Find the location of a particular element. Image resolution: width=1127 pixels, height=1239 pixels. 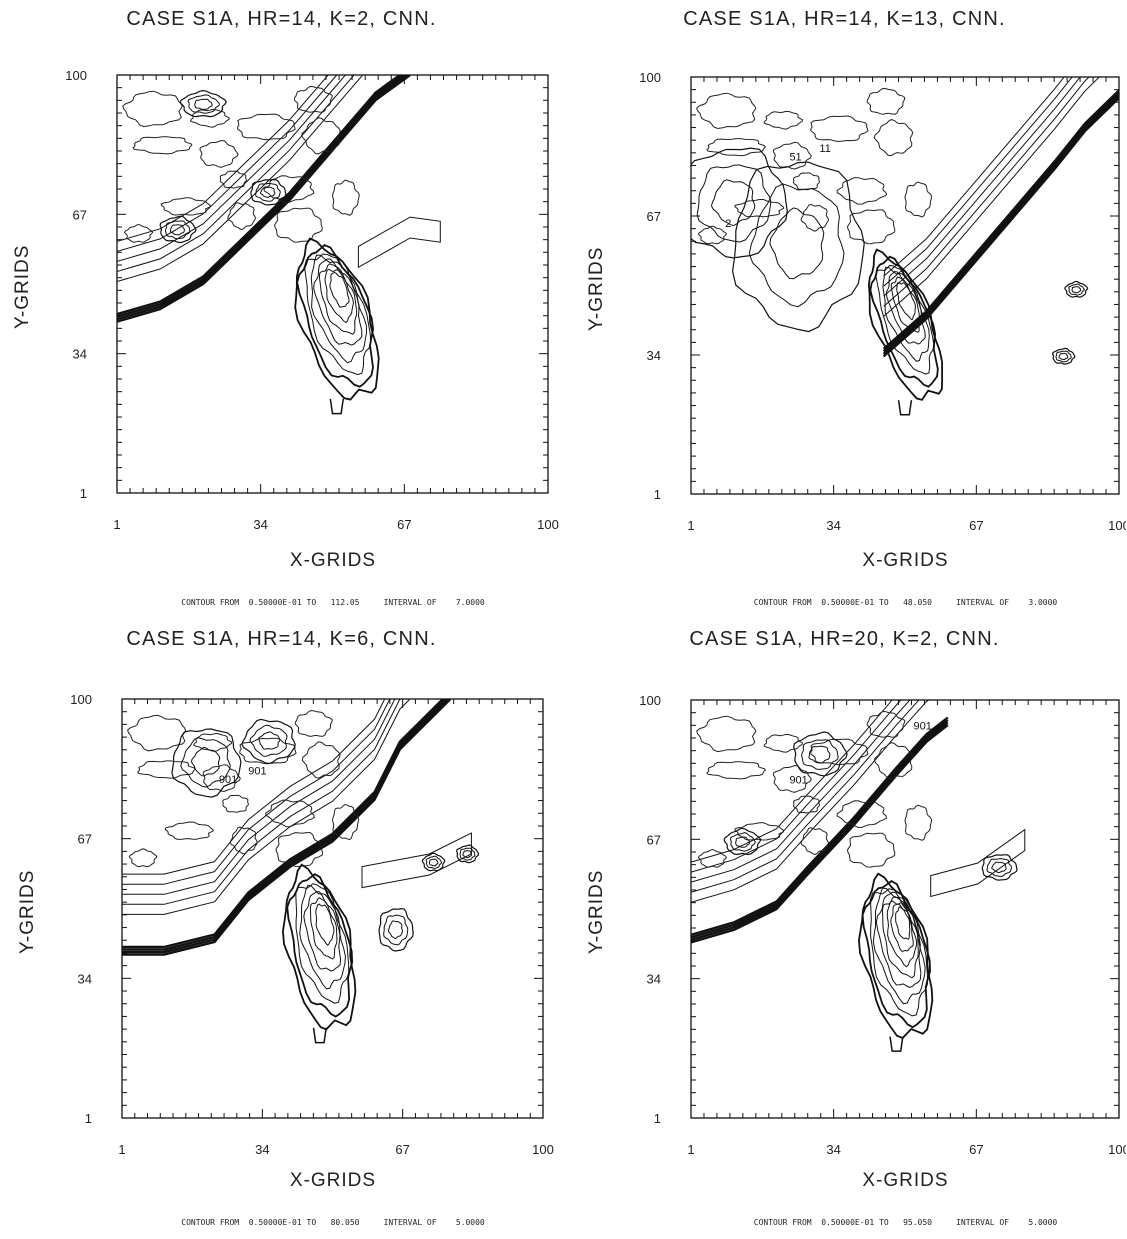

plot-frame is located at coordinates (905, 909).